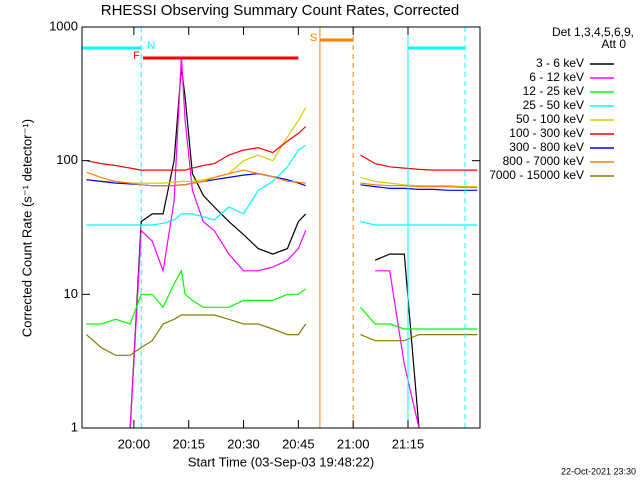 Image resolution: width=640 pixels, height=480 pixels. Describe the element at coordinates (188, 443) in the screenshot. I see `x-tick-label: 20:15` at that location.